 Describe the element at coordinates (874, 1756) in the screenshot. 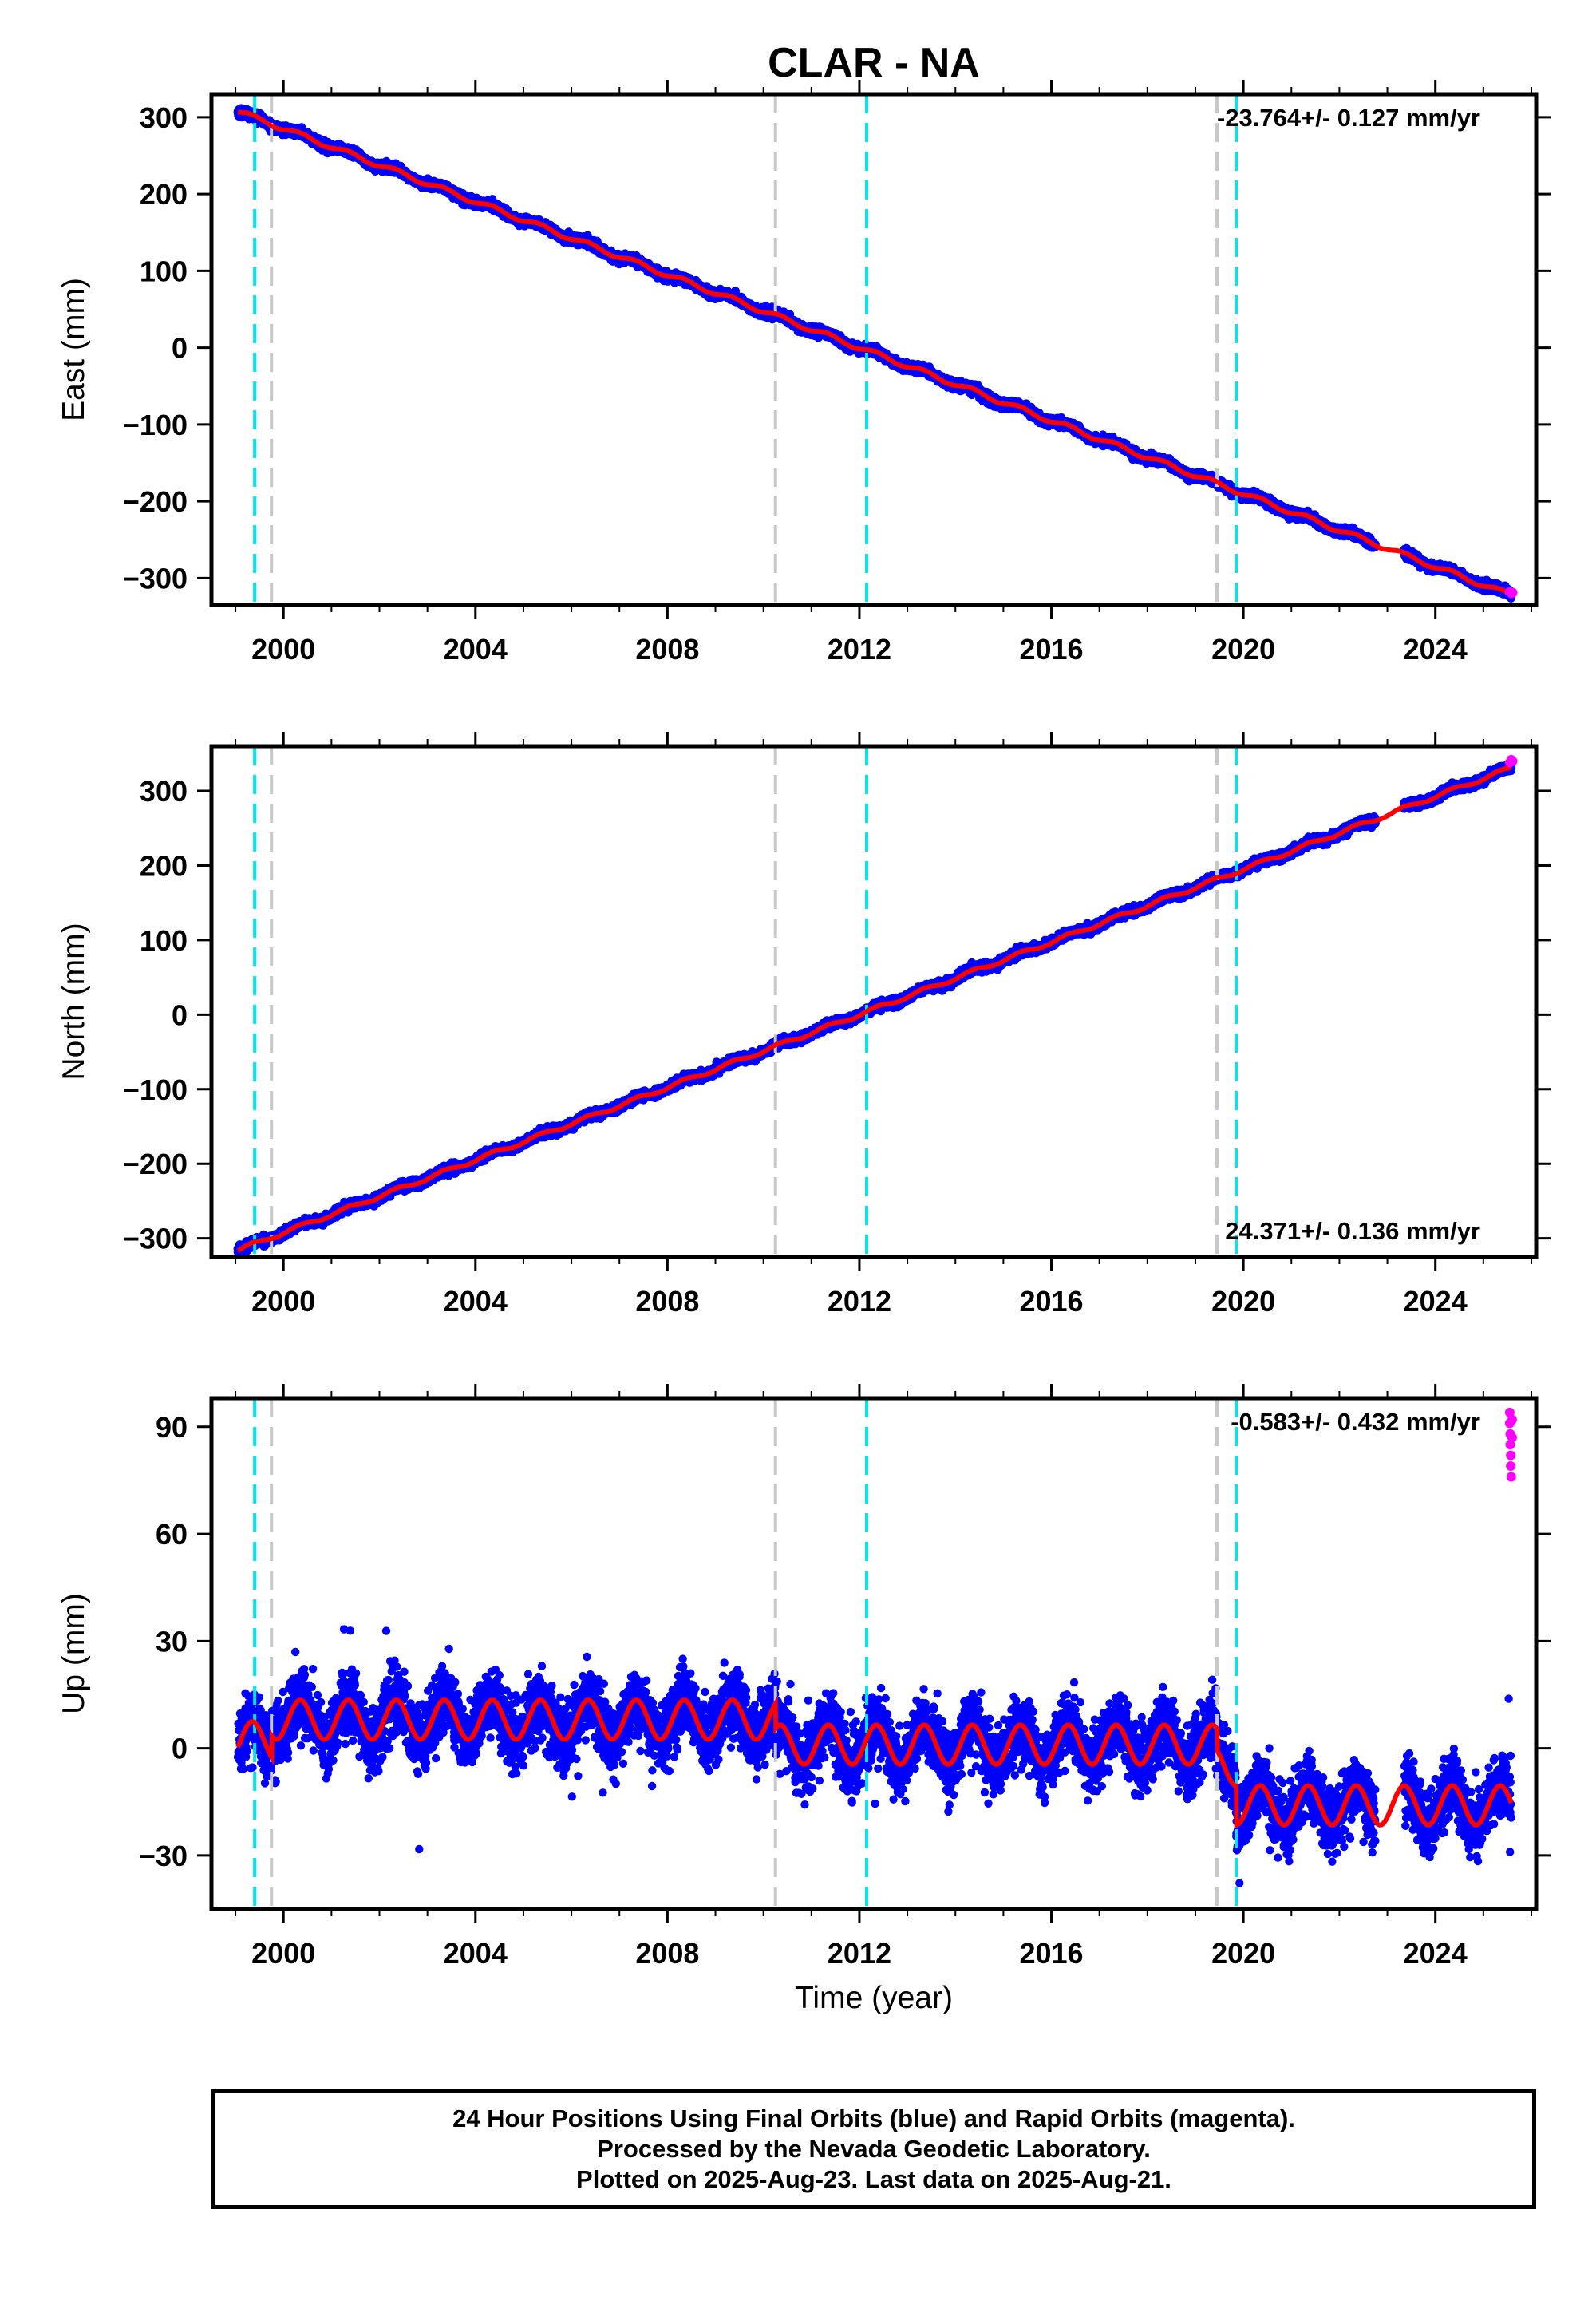

I see `final-orbit-points-up` at that location.